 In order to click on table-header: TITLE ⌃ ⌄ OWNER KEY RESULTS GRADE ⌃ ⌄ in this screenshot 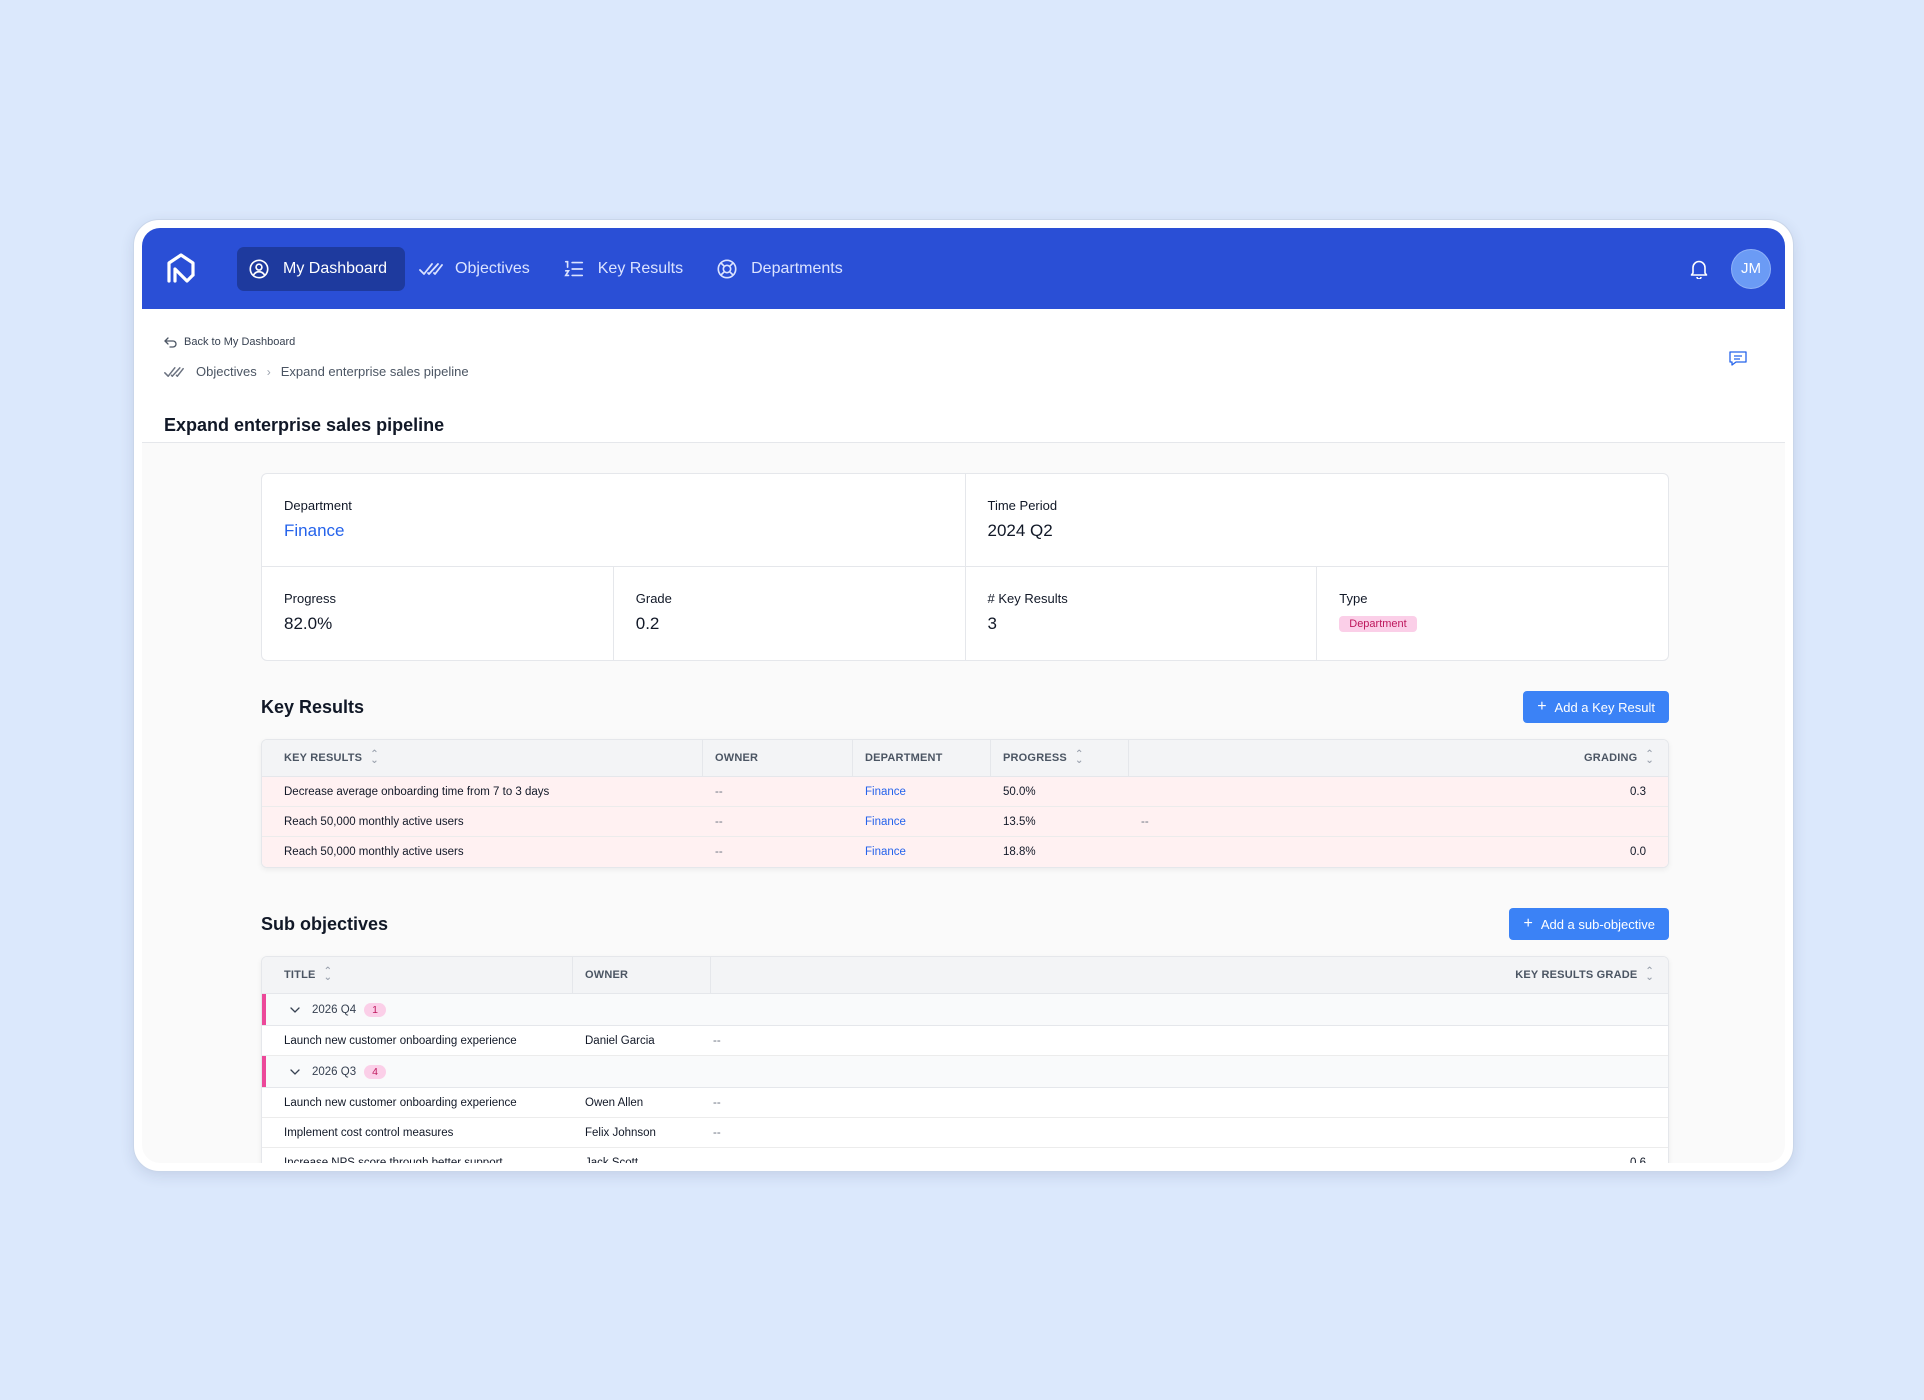, I will do `click(965, 975)`.